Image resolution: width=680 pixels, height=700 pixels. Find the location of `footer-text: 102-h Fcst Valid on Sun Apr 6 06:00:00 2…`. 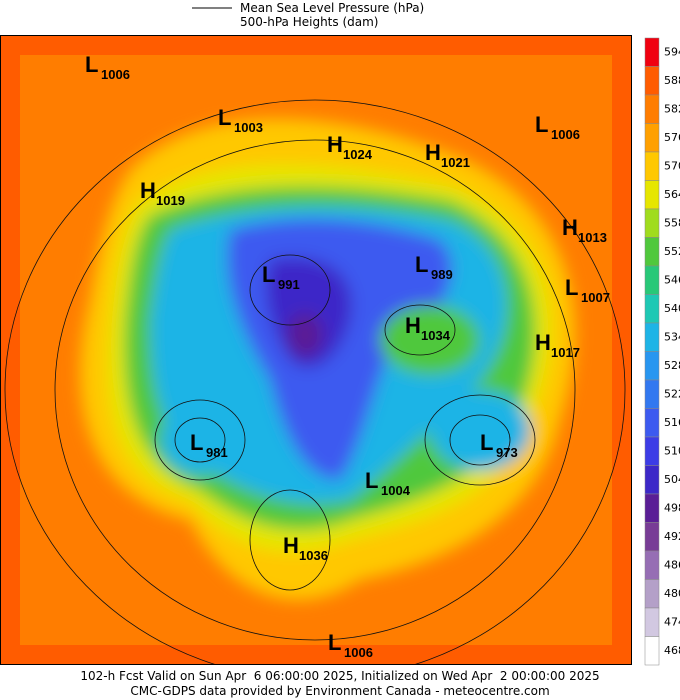

footer-text: 102-h Fcst Valid on Sun Apr 6 06:00:00 2… is located at coordinates (339, 676).